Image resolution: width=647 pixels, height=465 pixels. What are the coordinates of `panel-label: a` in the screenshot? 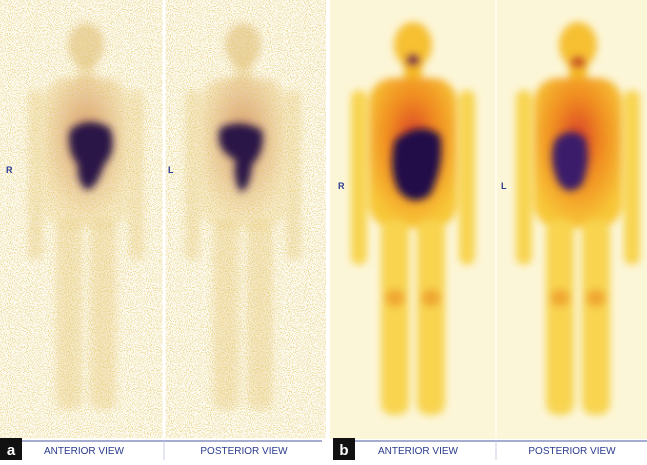 It's located at (11, 450).